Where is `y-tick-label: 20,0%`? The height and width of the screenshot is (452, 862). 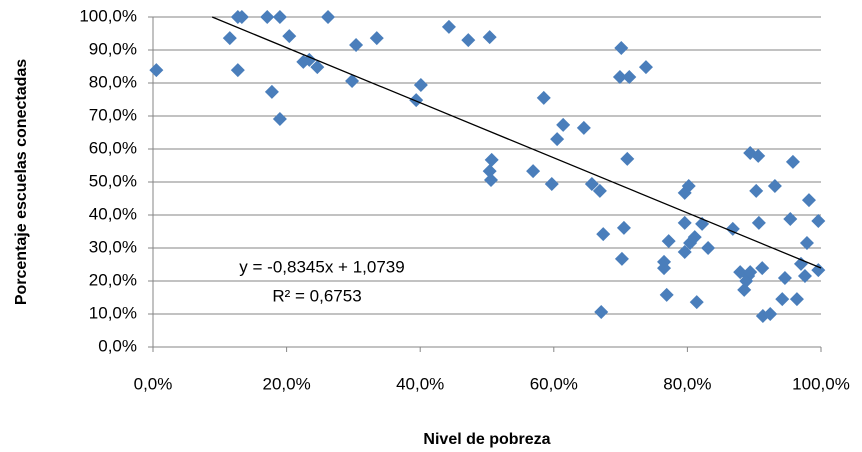 y-tick-label: 20,0% is located at coordinates (113, 279).